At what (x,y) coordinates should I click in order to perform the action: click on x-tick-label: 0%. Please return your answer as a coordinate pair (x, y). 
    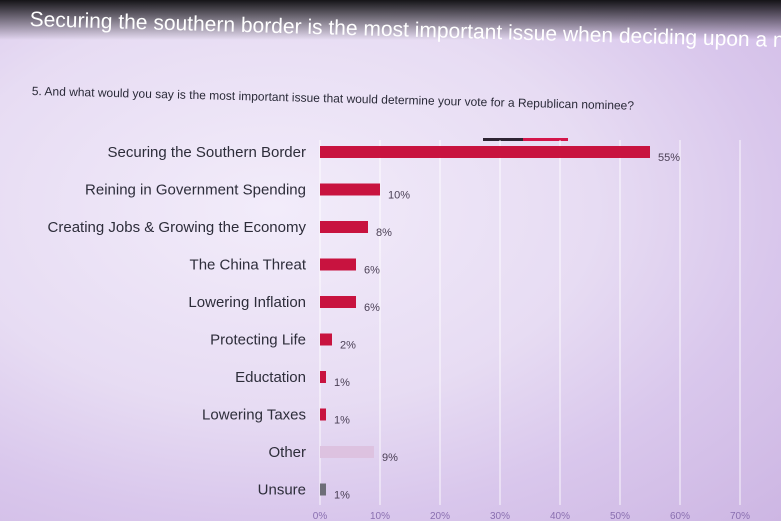
    Looking at the image, I should click on (320, 516).